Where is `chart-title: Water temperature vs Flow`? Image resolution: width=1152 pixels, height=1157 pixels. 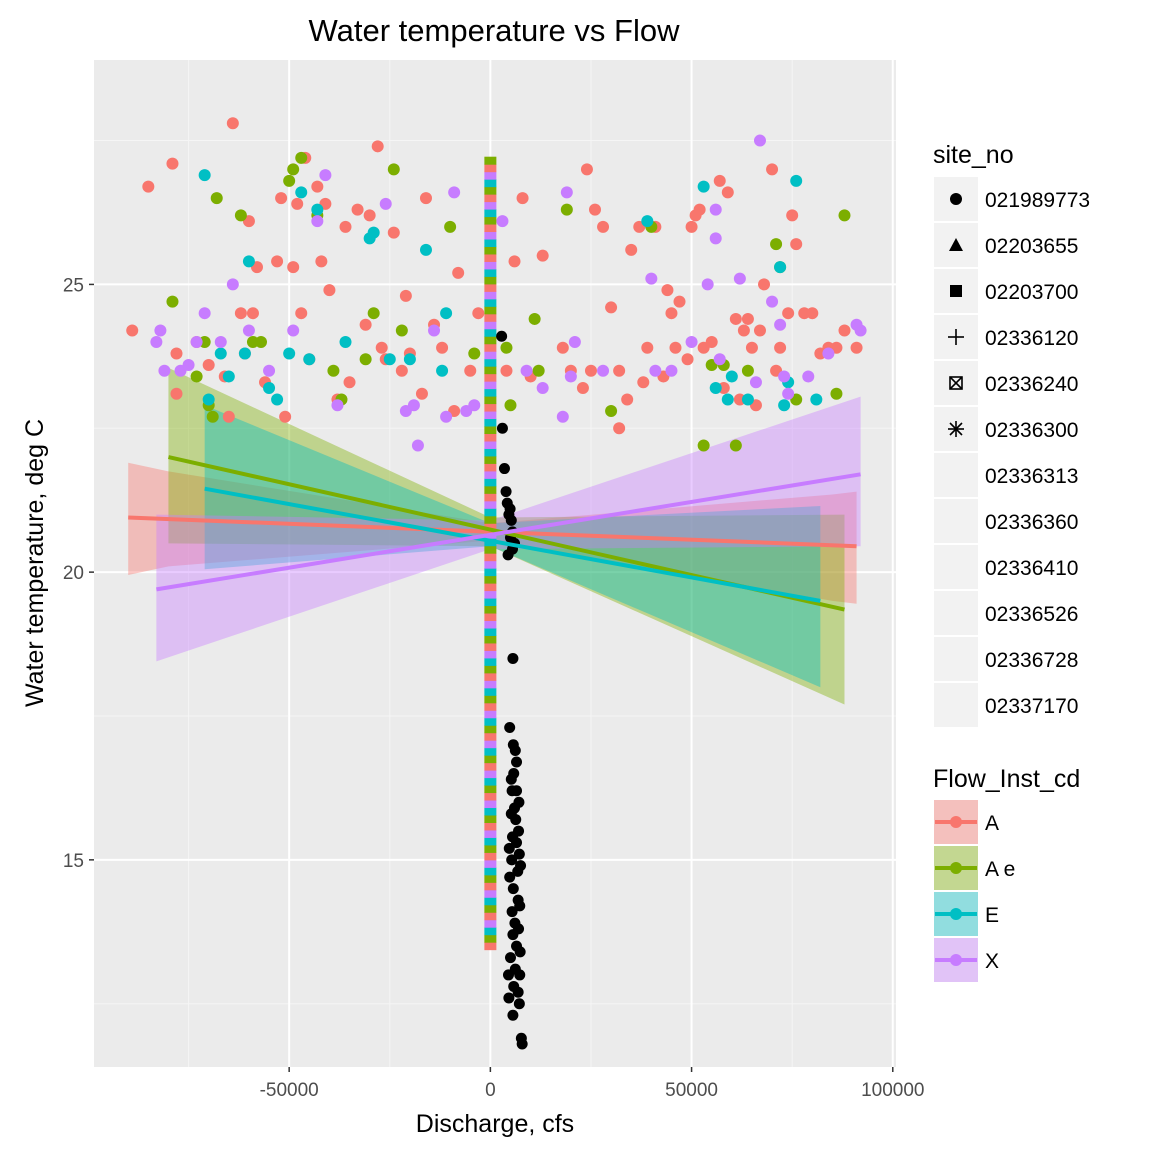
chart-title: Water temperature vs Flow is located at coordinates (495, 30).